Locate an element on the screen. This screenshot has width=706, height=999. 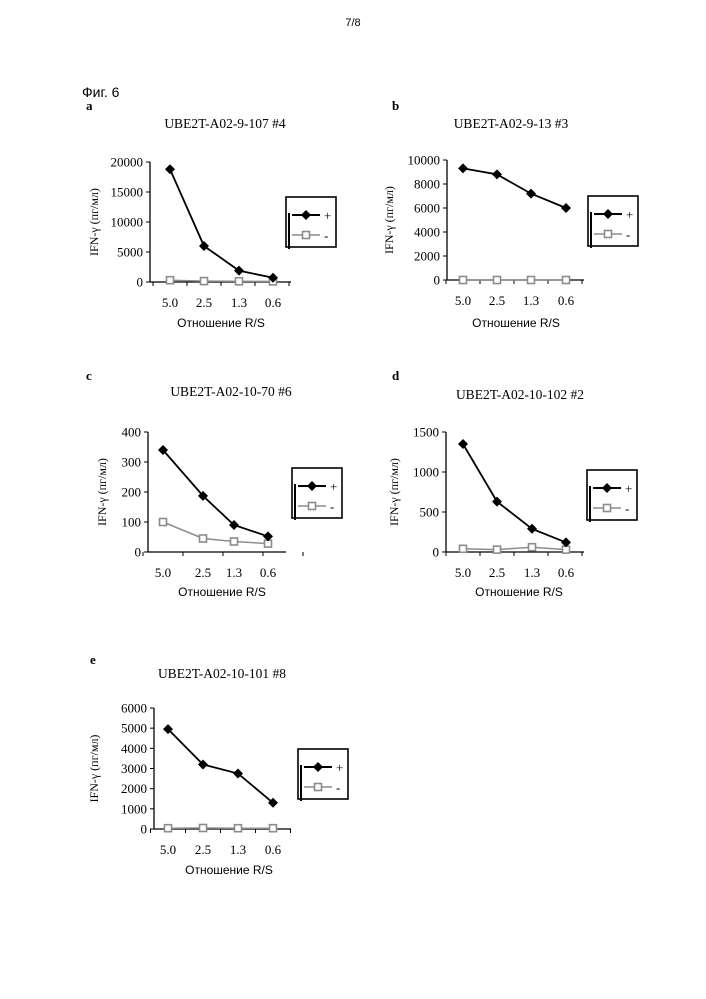
y-tick-label: 10000 is located at coordinates (424, 160).